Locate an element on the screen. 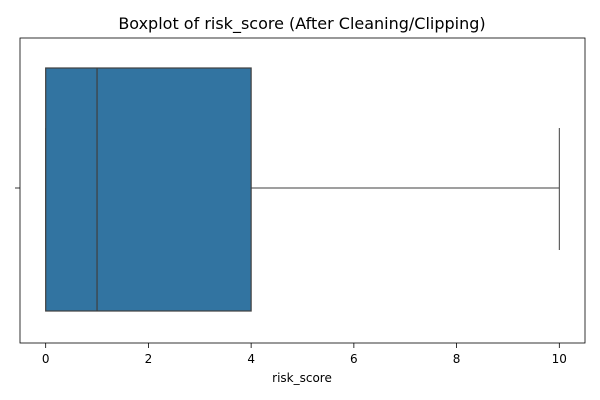  x-tick-label: 6 is located at coordinates (354, 359).